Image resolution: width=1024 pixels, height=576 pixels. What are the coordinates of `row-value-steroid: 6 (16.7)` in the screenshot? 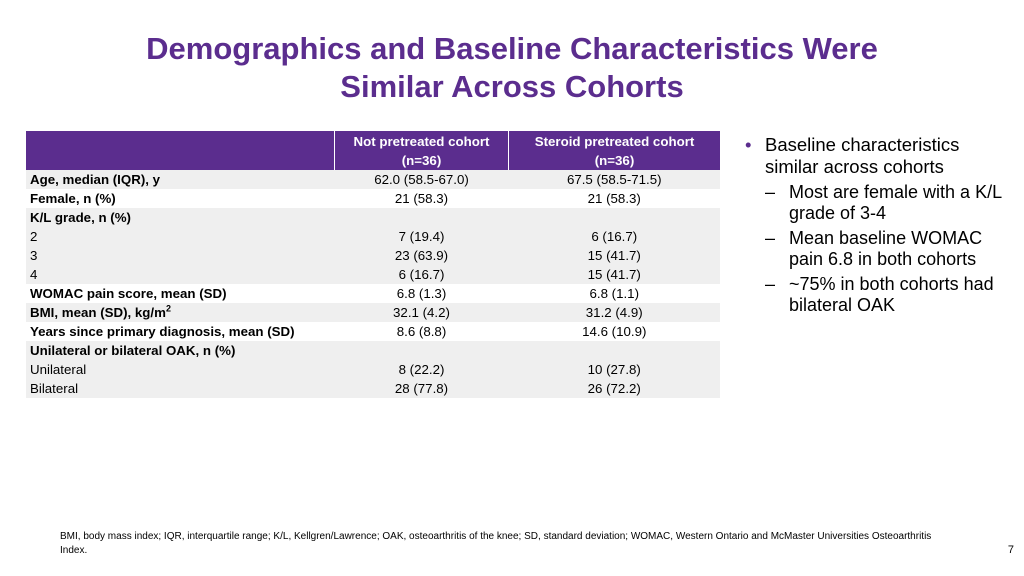 It's located at (614, 236).